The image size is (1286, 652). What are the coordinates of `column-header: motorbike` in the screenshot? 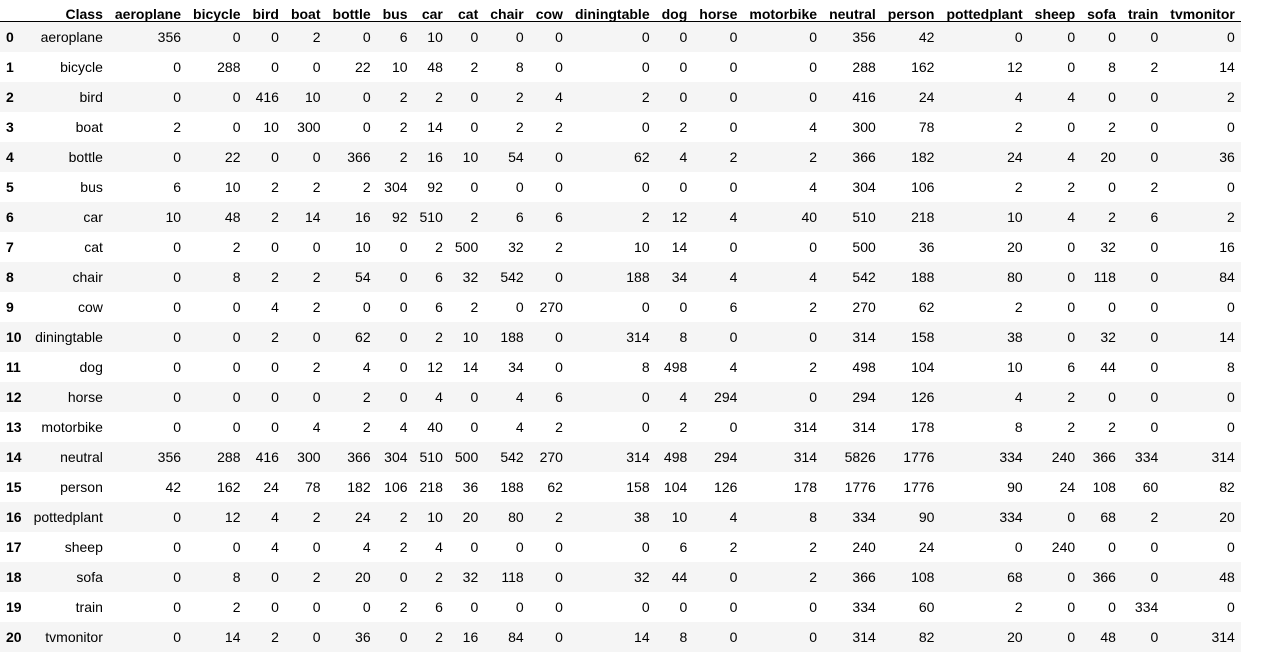 It's located at (783, 11).